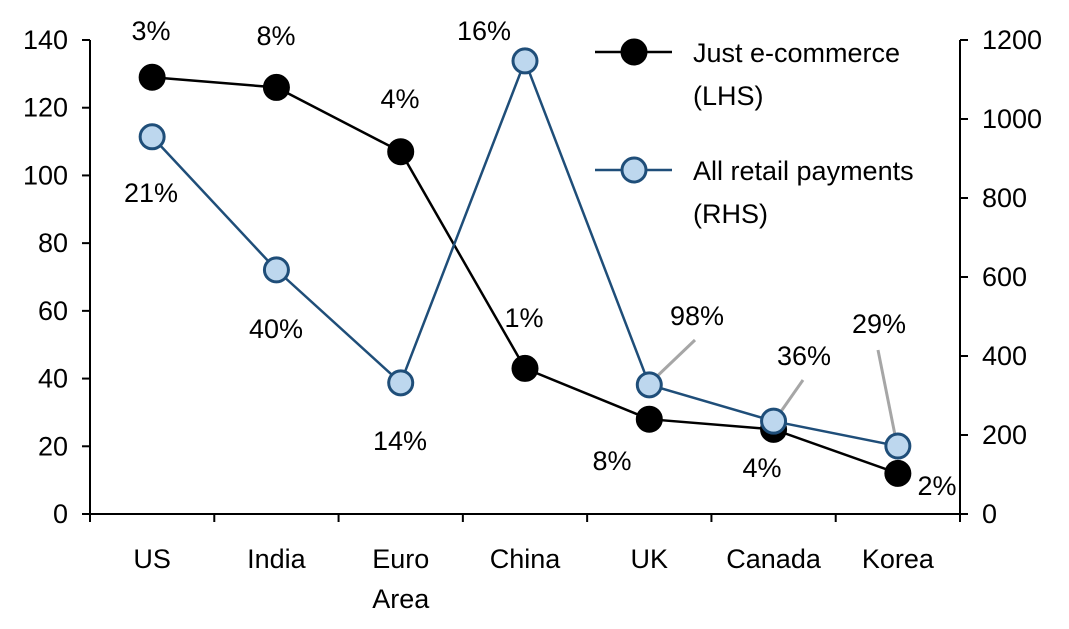  Describe the element at coordinates (45, 175) in the screenshot. I see `left-axis-tick-label: 100` at that location.